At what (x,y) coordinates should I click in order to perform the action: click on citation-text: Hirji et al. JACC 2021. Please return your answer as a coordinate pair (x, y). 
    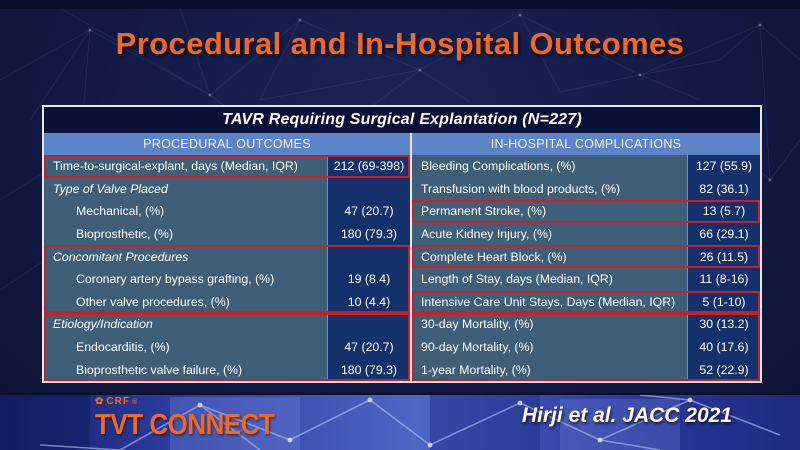
    Looking at the image, I should click on (626, 415).